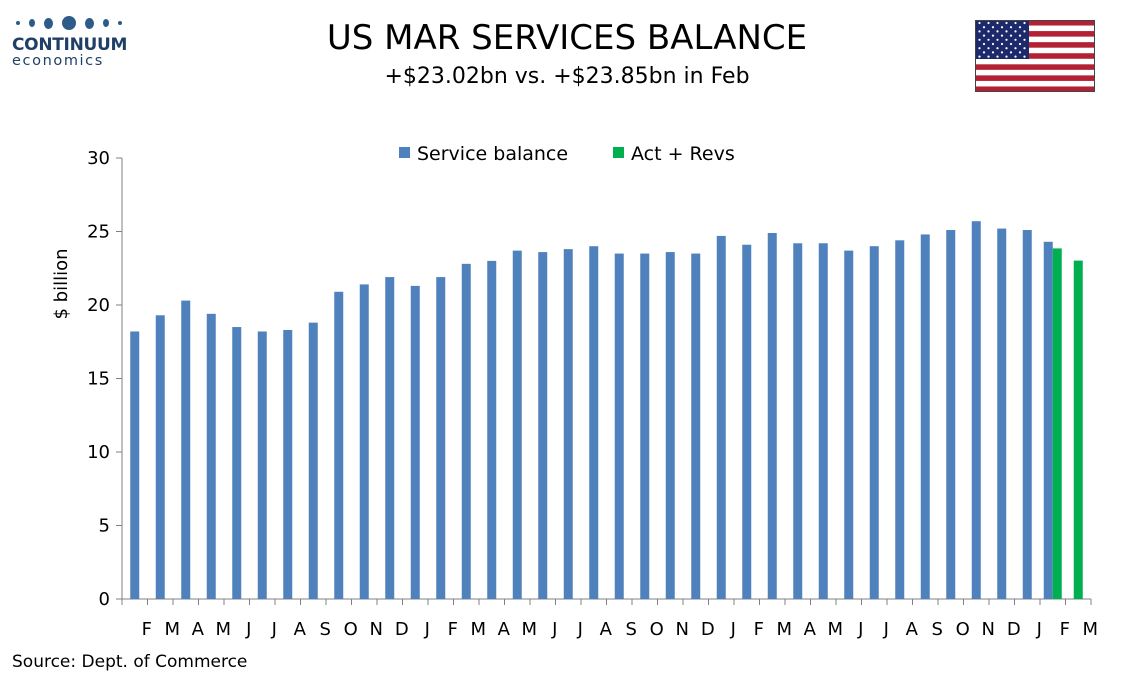 The width and height of the screenshot is (1134, 680). What do you see at coordinates (404, 152) in the screenshot?
I see `legend-swatch-service-balance` at bounding box center [404, 152].